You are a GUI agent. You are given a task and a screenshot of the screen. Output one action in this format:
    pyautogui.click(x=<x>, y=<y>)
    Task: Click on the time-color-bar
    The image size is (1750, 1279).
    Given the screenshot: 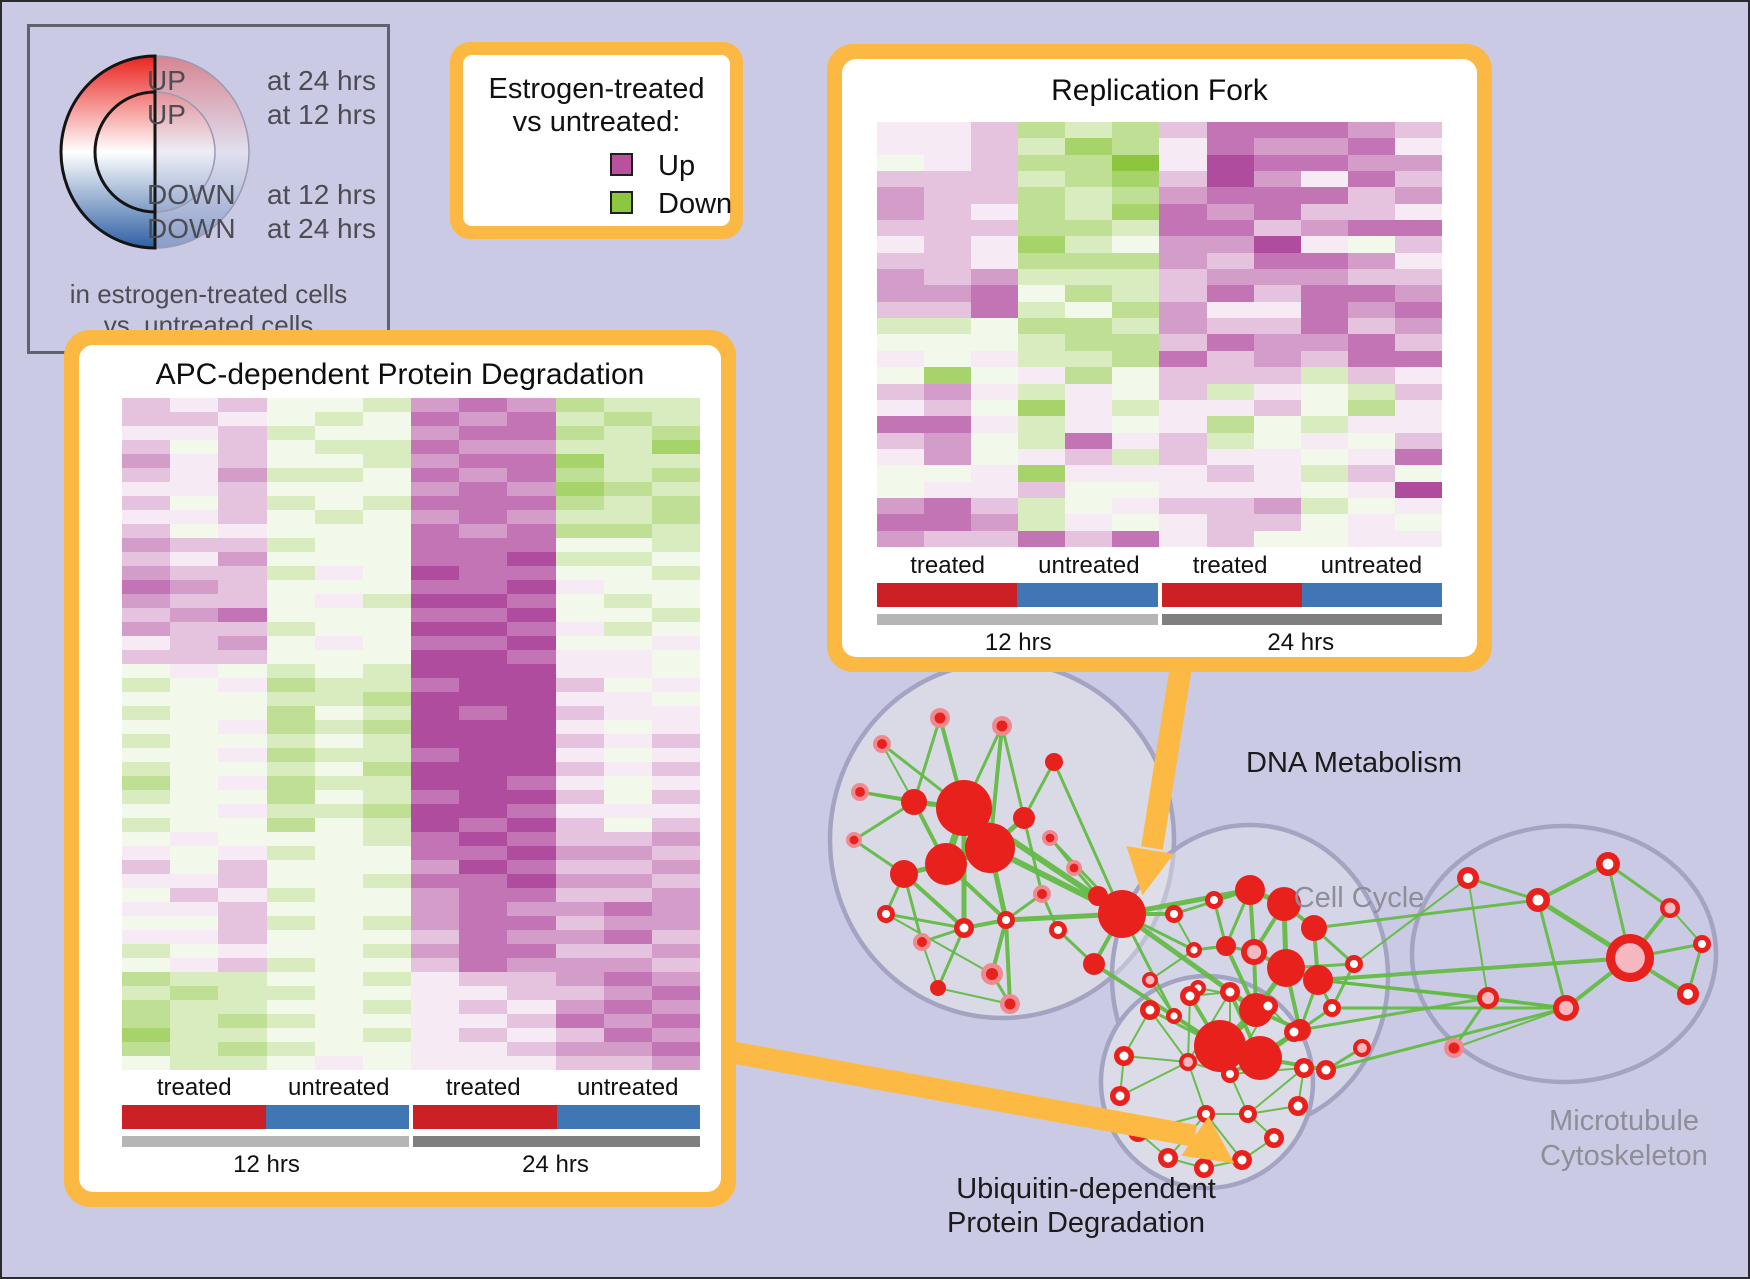 What is the action you would take?
    pyautogui.click(x=265, y=1141)
    